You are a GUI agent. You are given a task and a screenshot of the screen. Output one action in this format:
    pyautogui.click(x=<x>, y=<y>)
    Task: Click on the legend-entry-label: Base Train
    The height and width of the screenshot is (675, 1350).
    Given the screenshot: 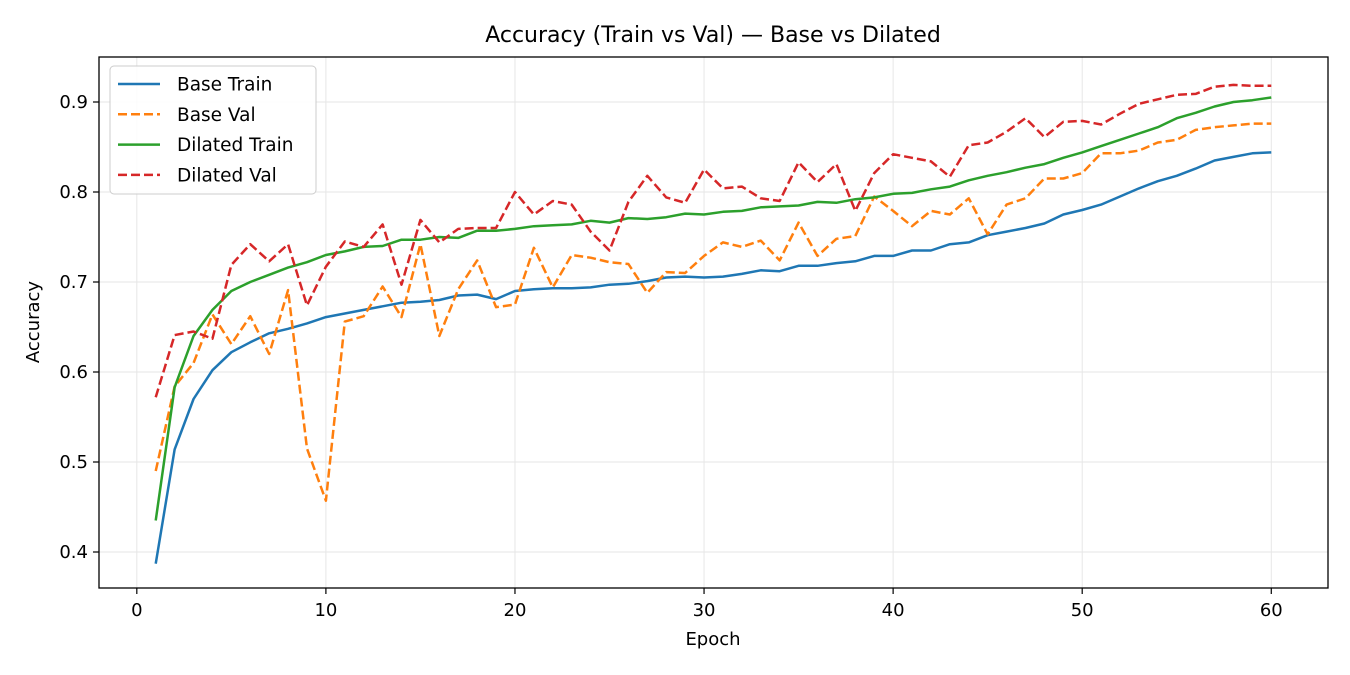 What is the action you would take?
    pyautogui.click(x=224, y=85)
    